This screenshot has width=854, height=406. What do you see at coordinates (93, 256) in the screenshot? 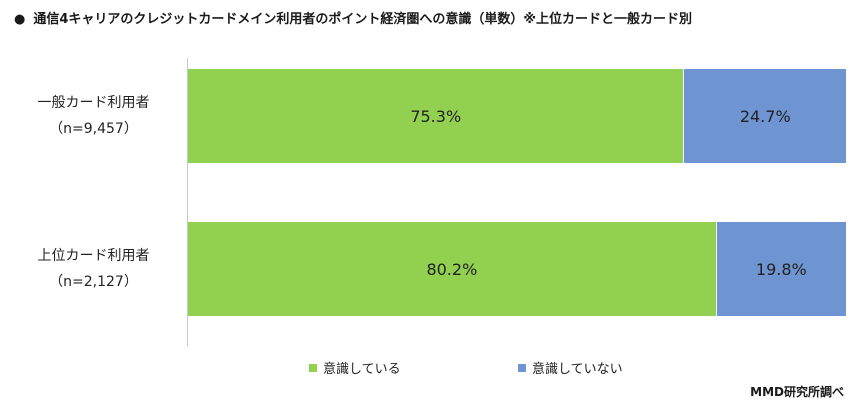
I see `category-label-name: 上位カード利用者` at bounding box center [93, 256].